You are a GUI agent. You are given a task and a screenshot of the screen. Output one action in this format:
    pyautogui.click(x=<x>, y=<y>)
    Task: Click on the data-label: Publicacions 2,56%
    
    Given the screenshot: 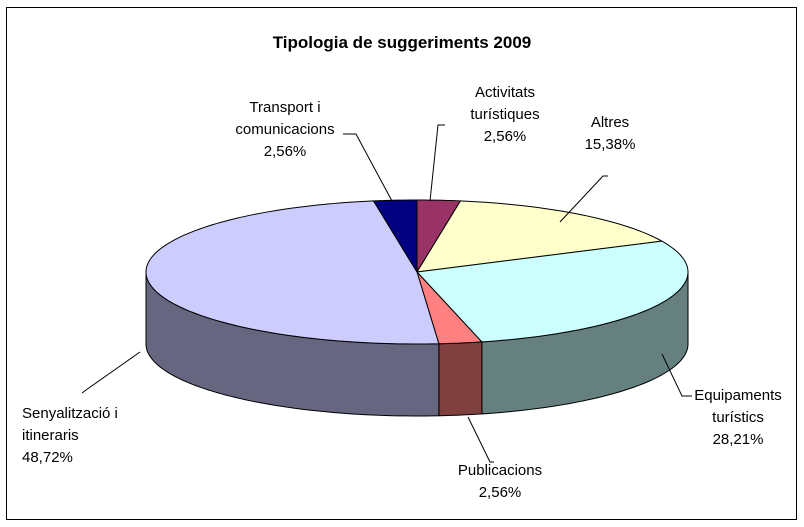 What is the action you would take?
    pyautogui.click(x=500, y=482)
    